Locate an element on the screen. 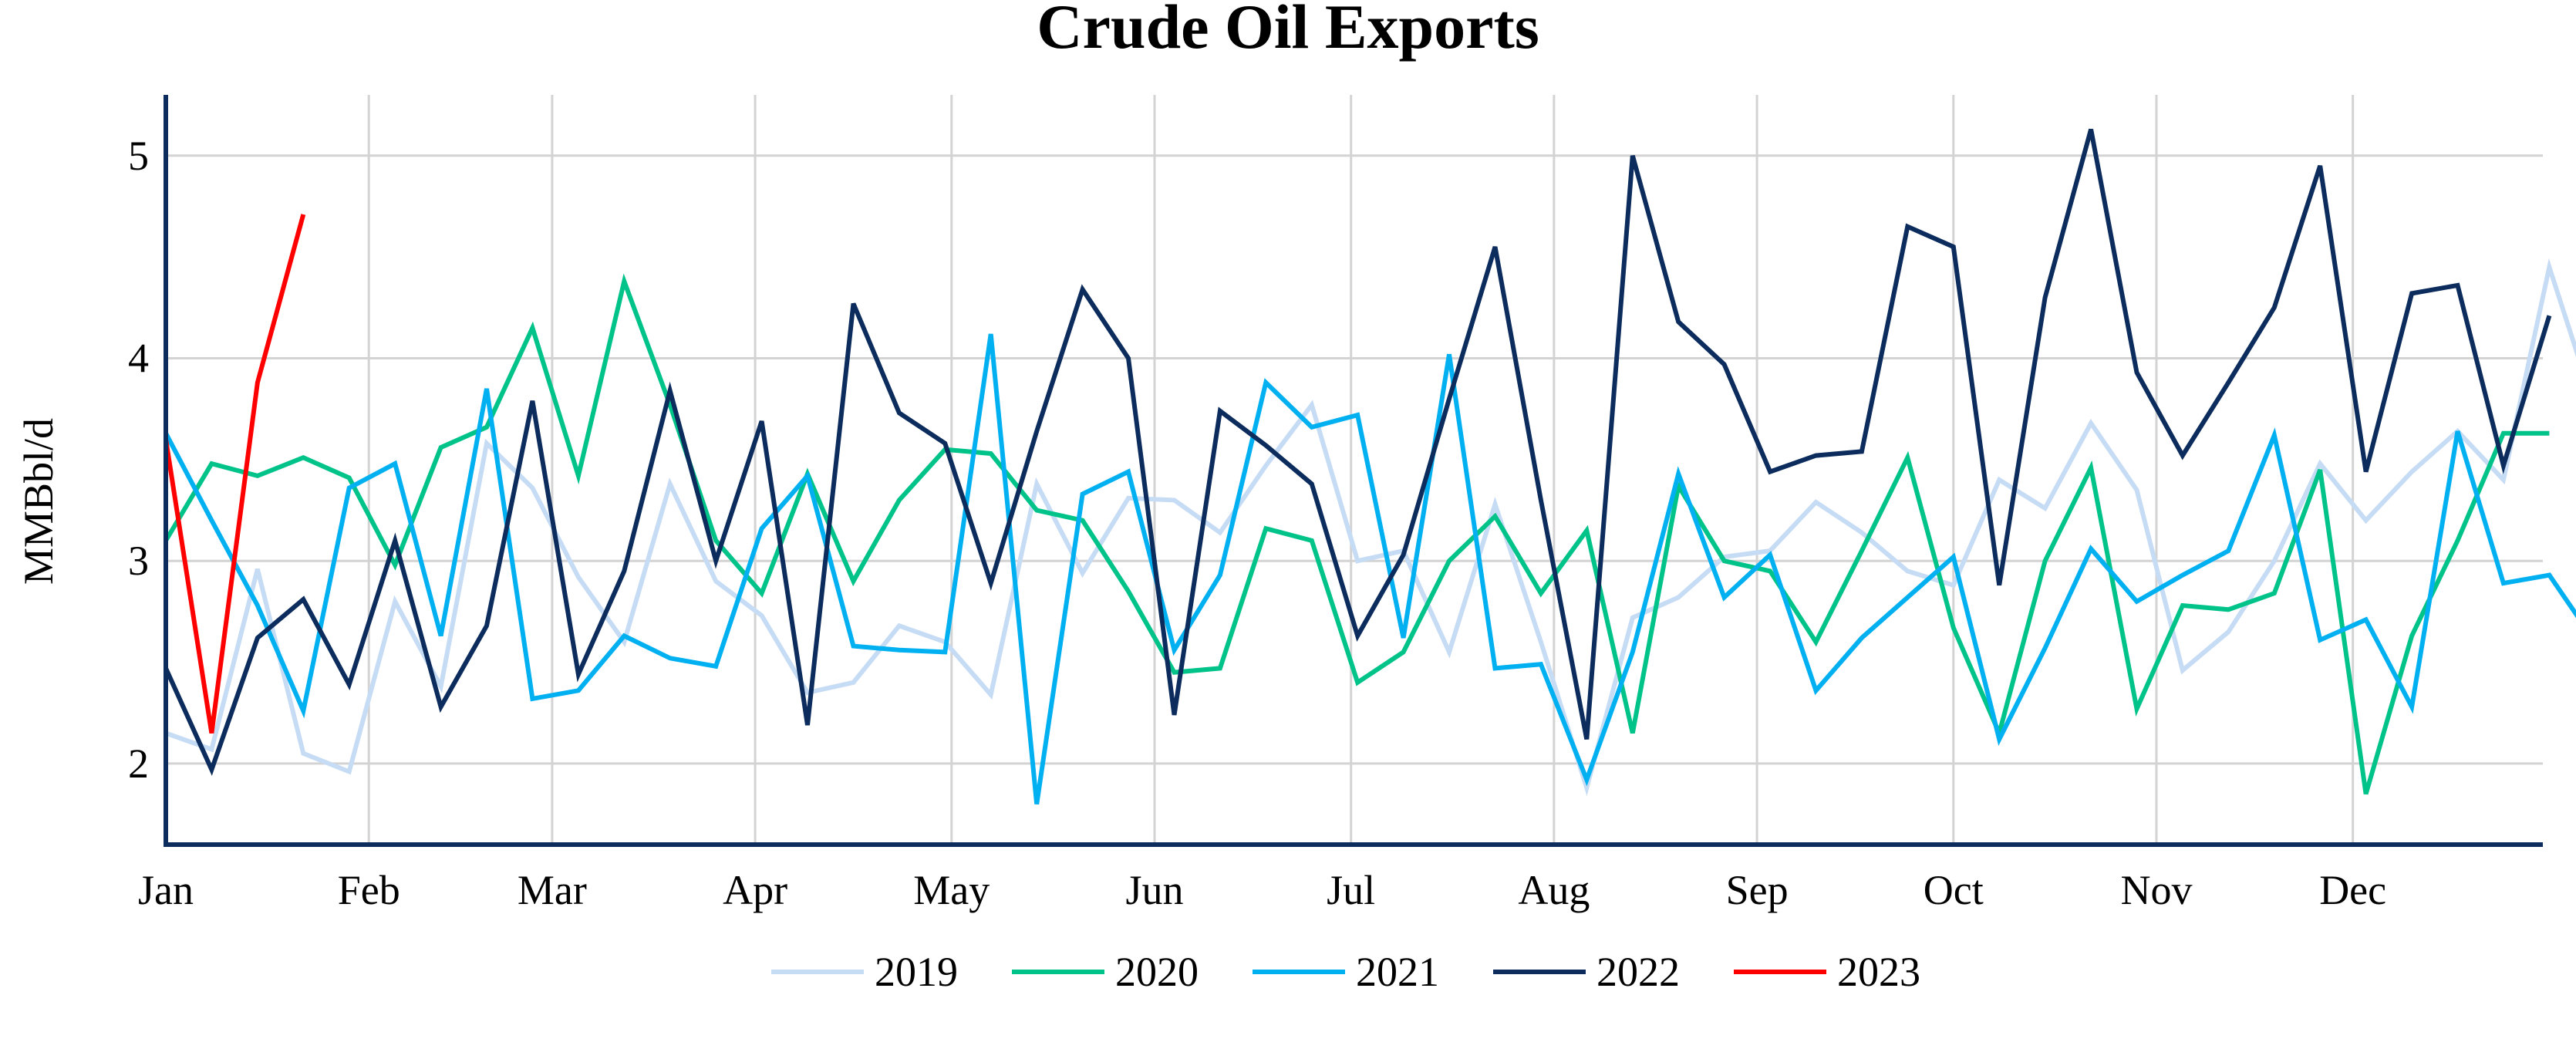 The image size is (2576, 1049). x-tick-label: Sep is located at coordinates (1757, 890).